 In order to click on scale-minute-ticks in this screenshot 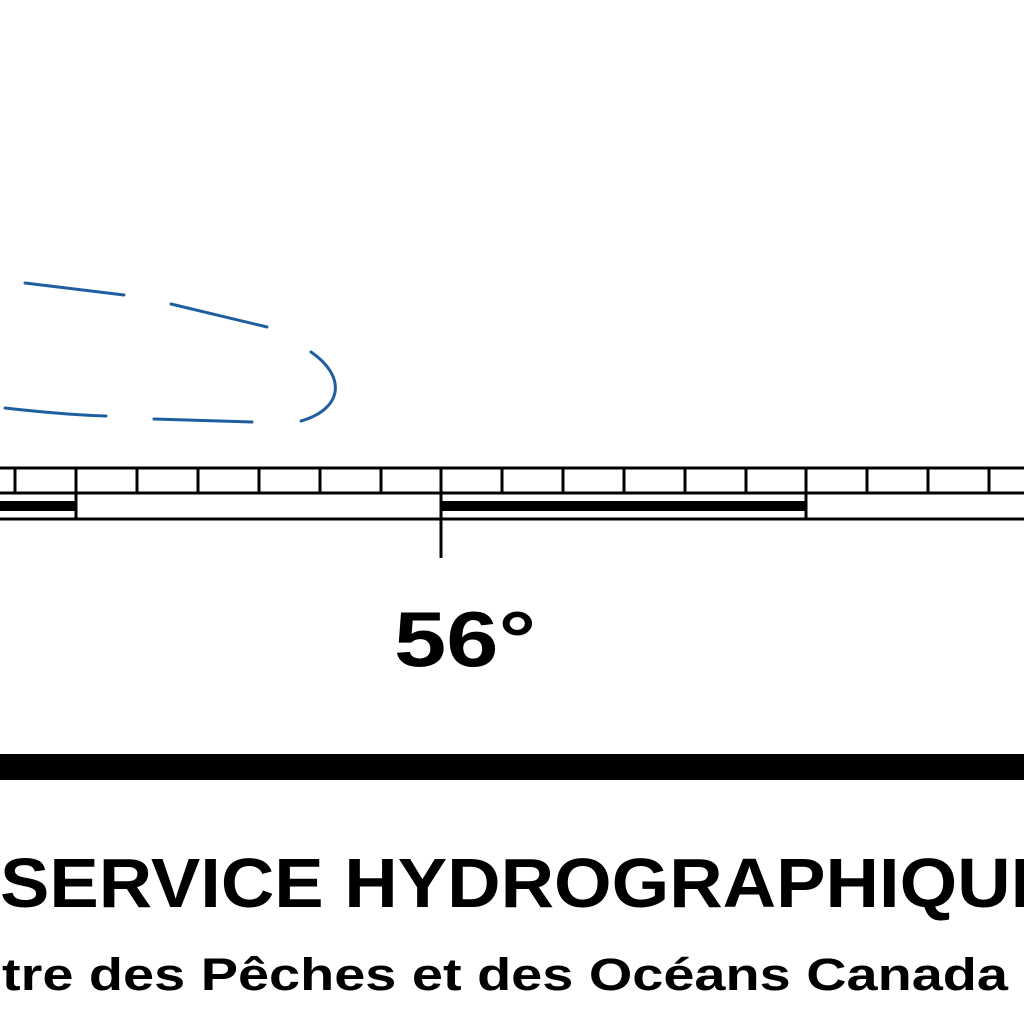, I will do `click(502, 480)`.